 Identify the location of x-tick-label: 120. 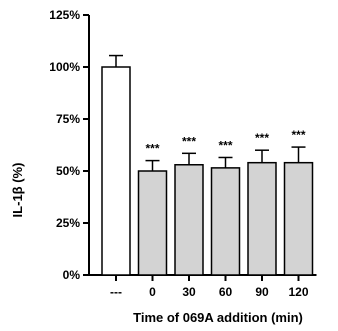
(298, 292).